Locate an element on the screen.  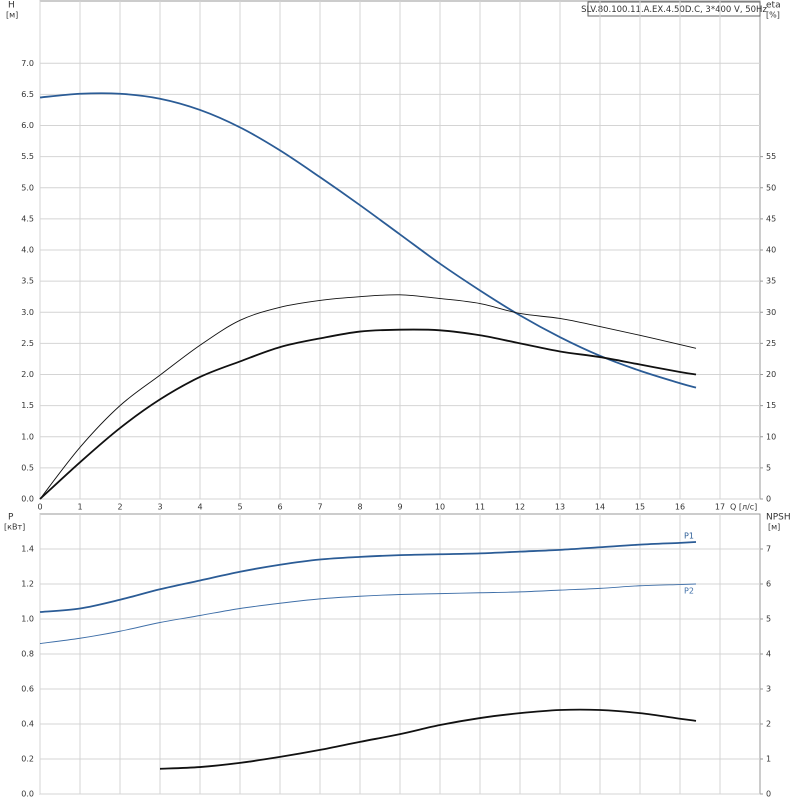
y2-label: NPSH is located at coordinates (778, 518).